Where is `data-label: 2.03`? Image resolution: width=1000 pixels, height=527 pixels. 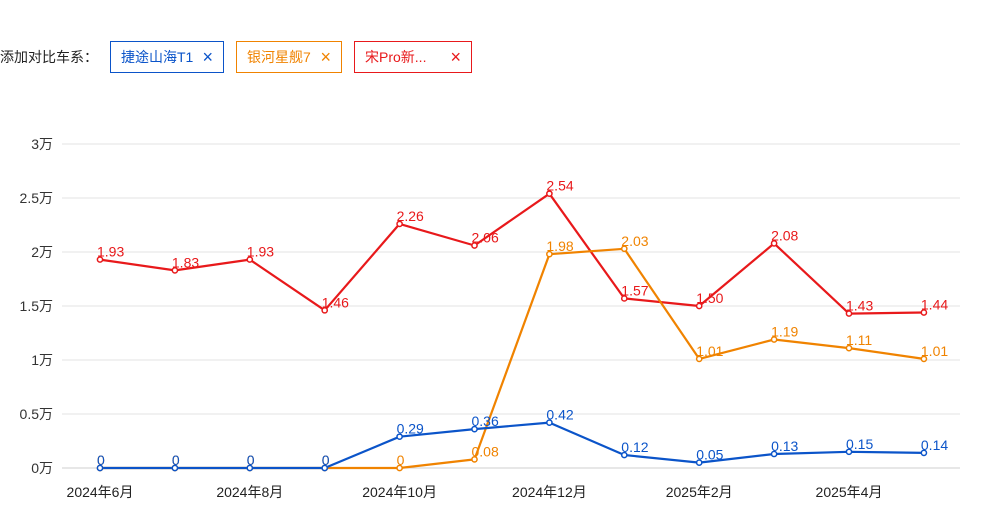
data-label: 2.03 is located at coordinates (634, 241).